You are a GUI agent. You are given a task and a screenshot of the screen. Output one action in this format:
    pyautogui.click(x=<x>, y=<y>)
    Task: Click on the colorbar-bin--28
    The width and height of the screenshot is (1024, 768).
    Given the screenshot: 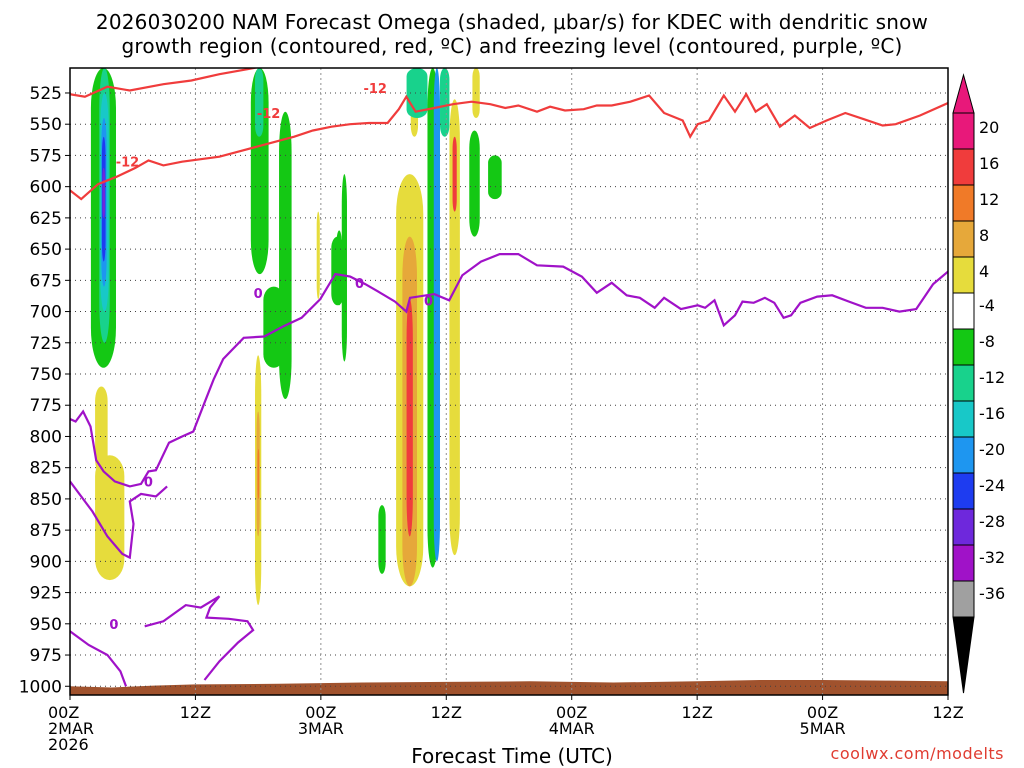 What is the action you would take?
    pyautogui.click(x=963, y=527)
    